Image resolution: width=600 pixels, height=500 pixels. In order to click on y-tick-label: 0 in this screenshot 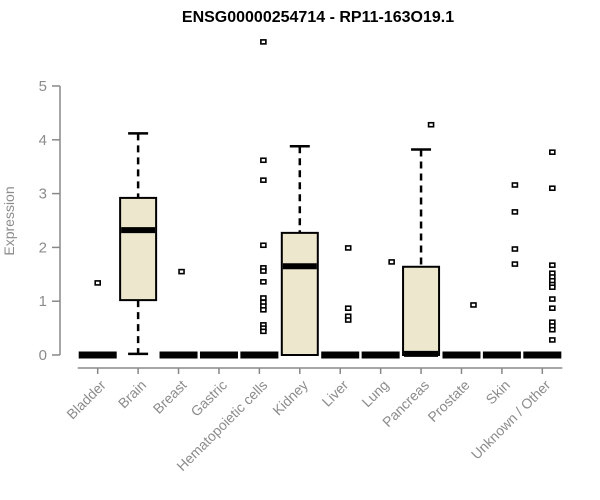, I will do `click(43, 355)`.